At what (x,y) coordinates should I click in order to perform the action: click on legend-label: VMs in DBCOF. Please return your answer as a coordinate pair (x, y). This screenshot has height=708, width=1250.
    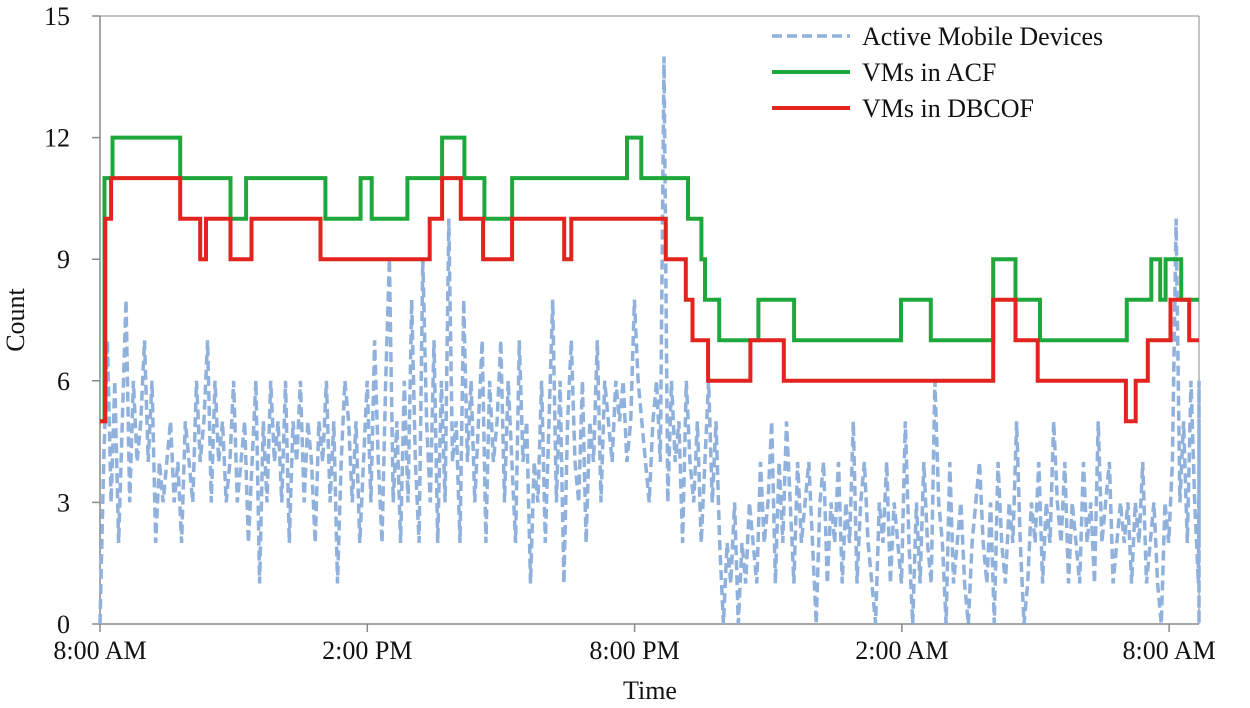
    Looking at the image, I should click on (948, 108).